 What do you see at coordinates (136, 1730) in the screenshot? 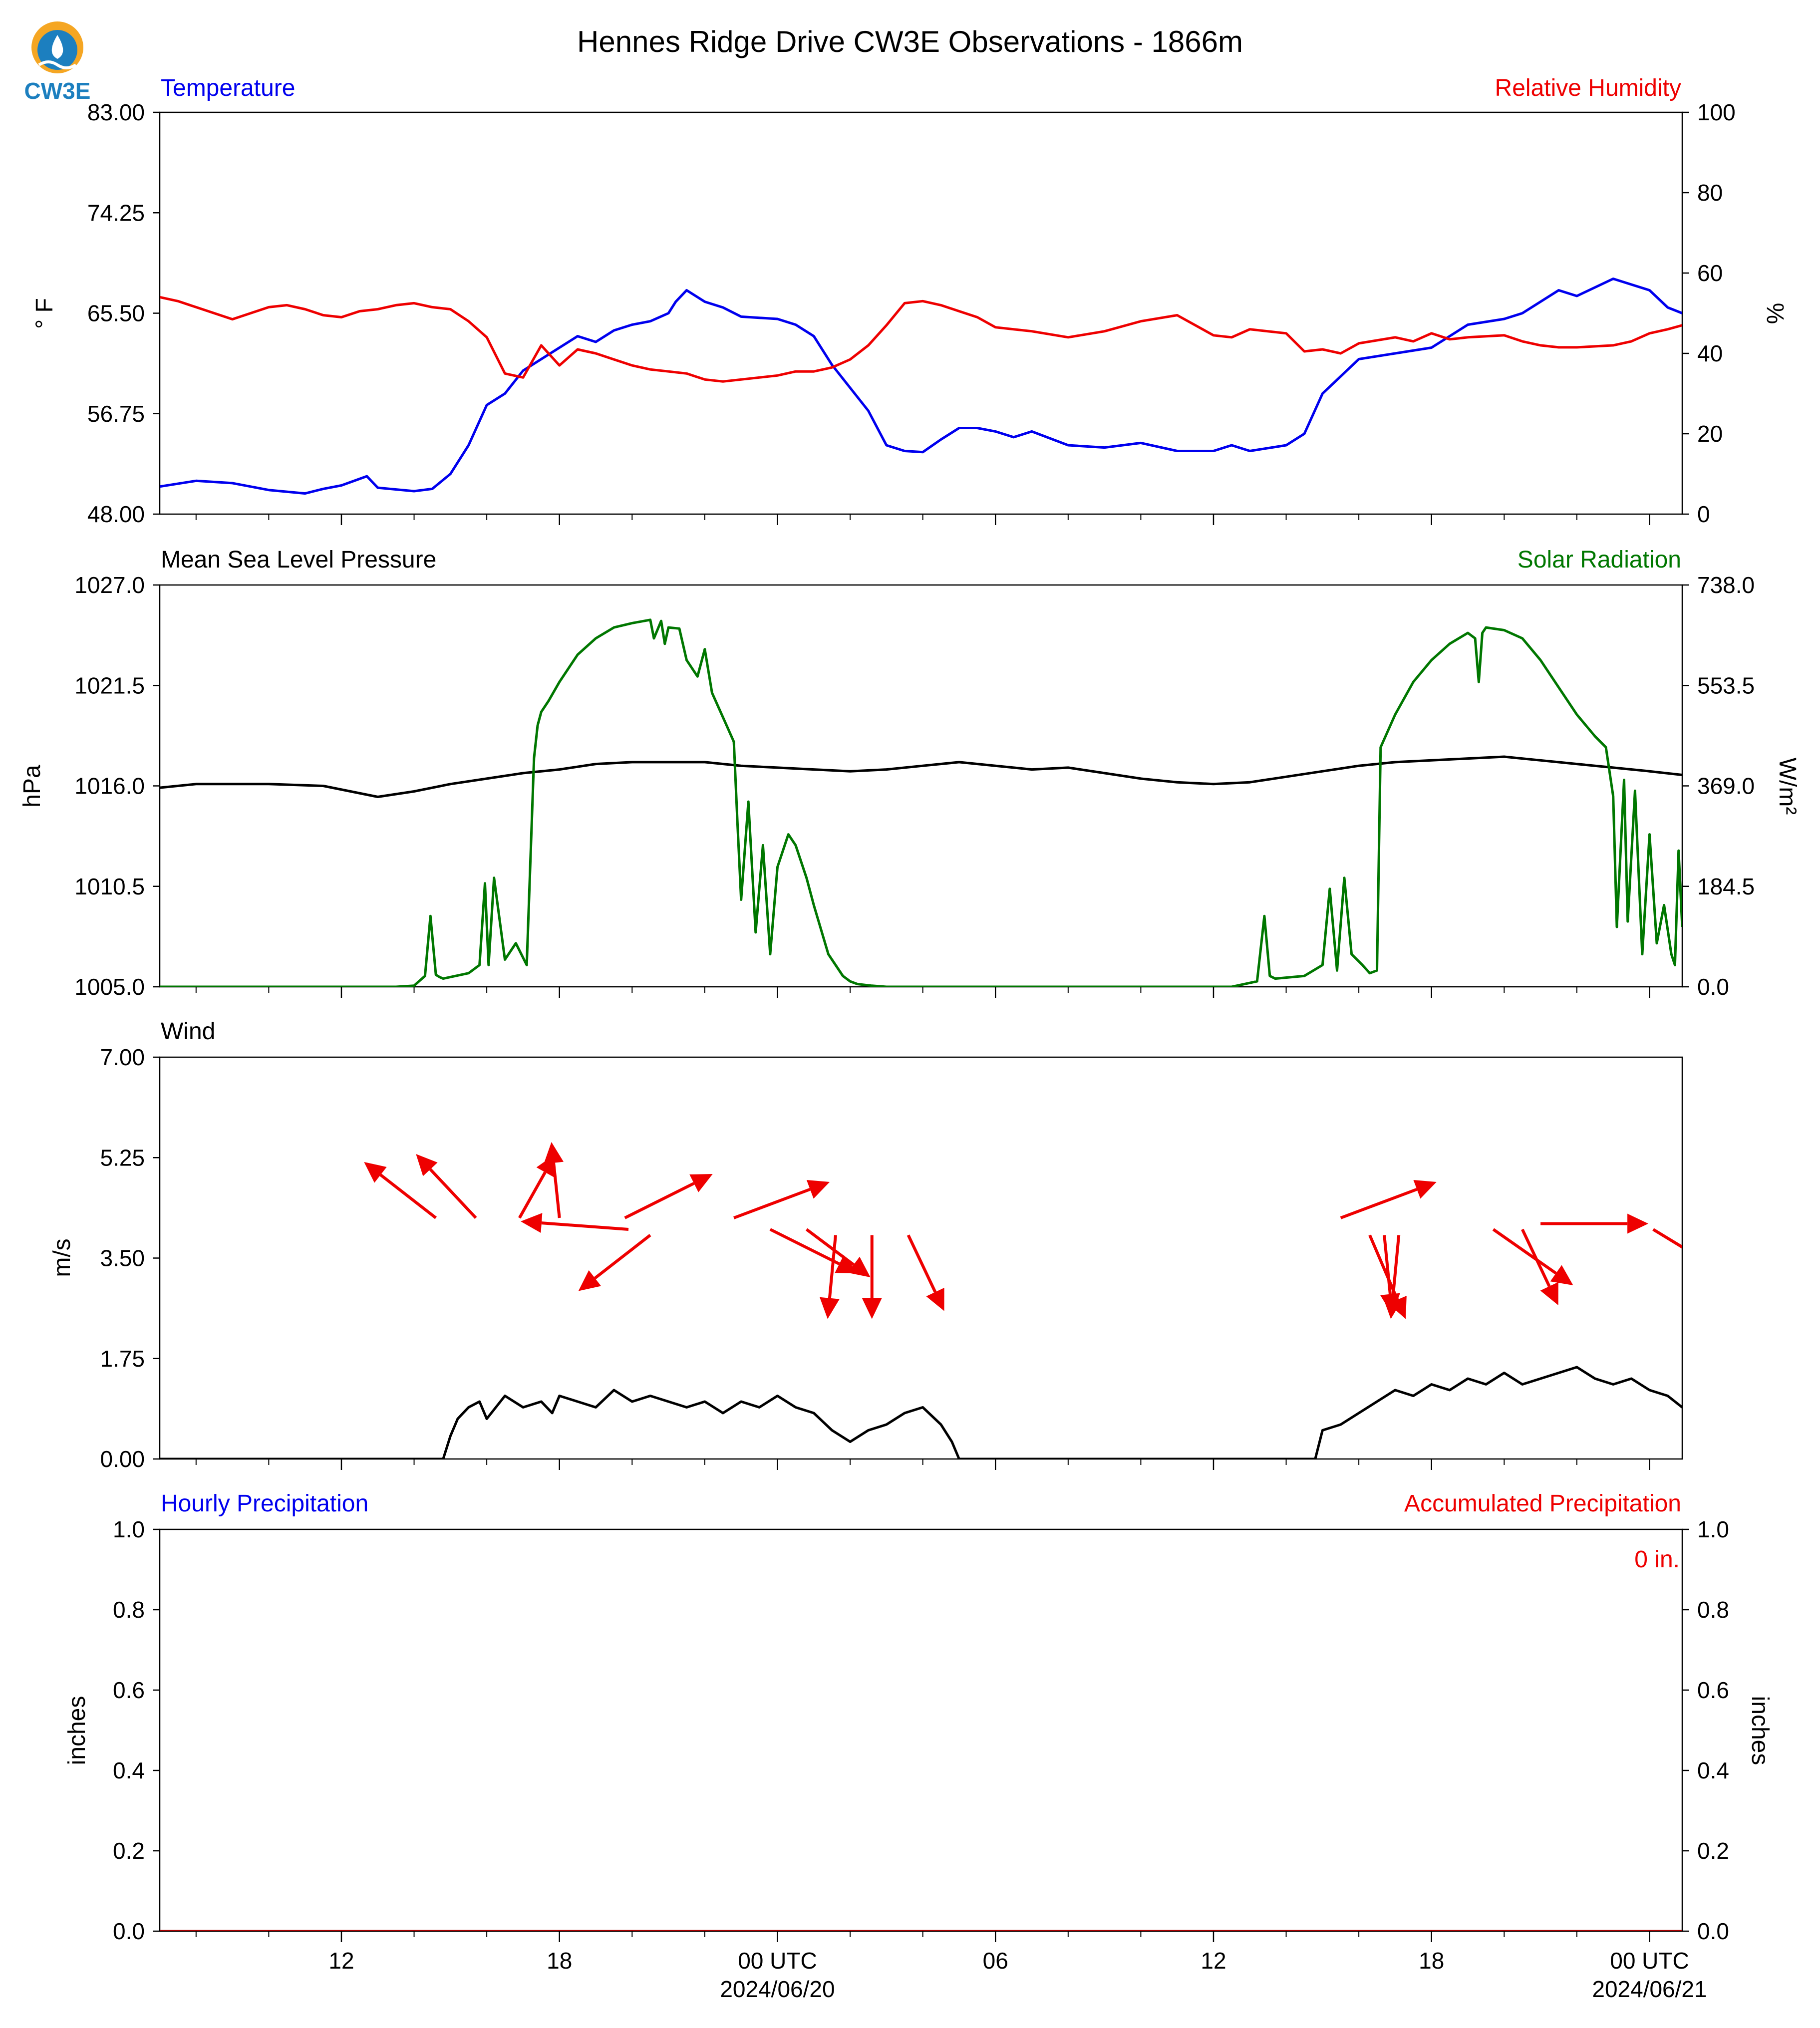
I see `y-ticks-left: 0.0 0.2 0.4 0.6 0.8 1.0` at bounding box center [136, 1730].